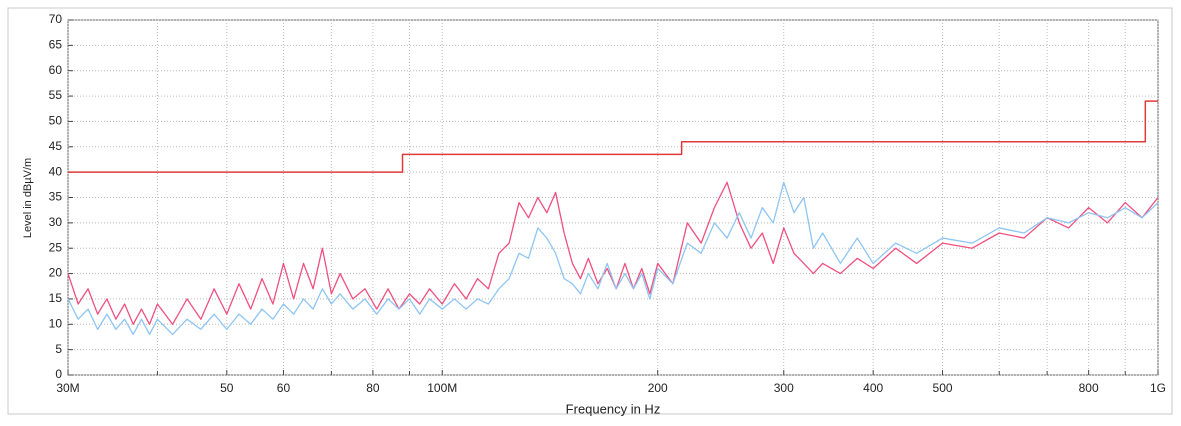  Describe the element at coordinates (873, 388) in the screenshot. I see `x-tick-label: 400` at that location.